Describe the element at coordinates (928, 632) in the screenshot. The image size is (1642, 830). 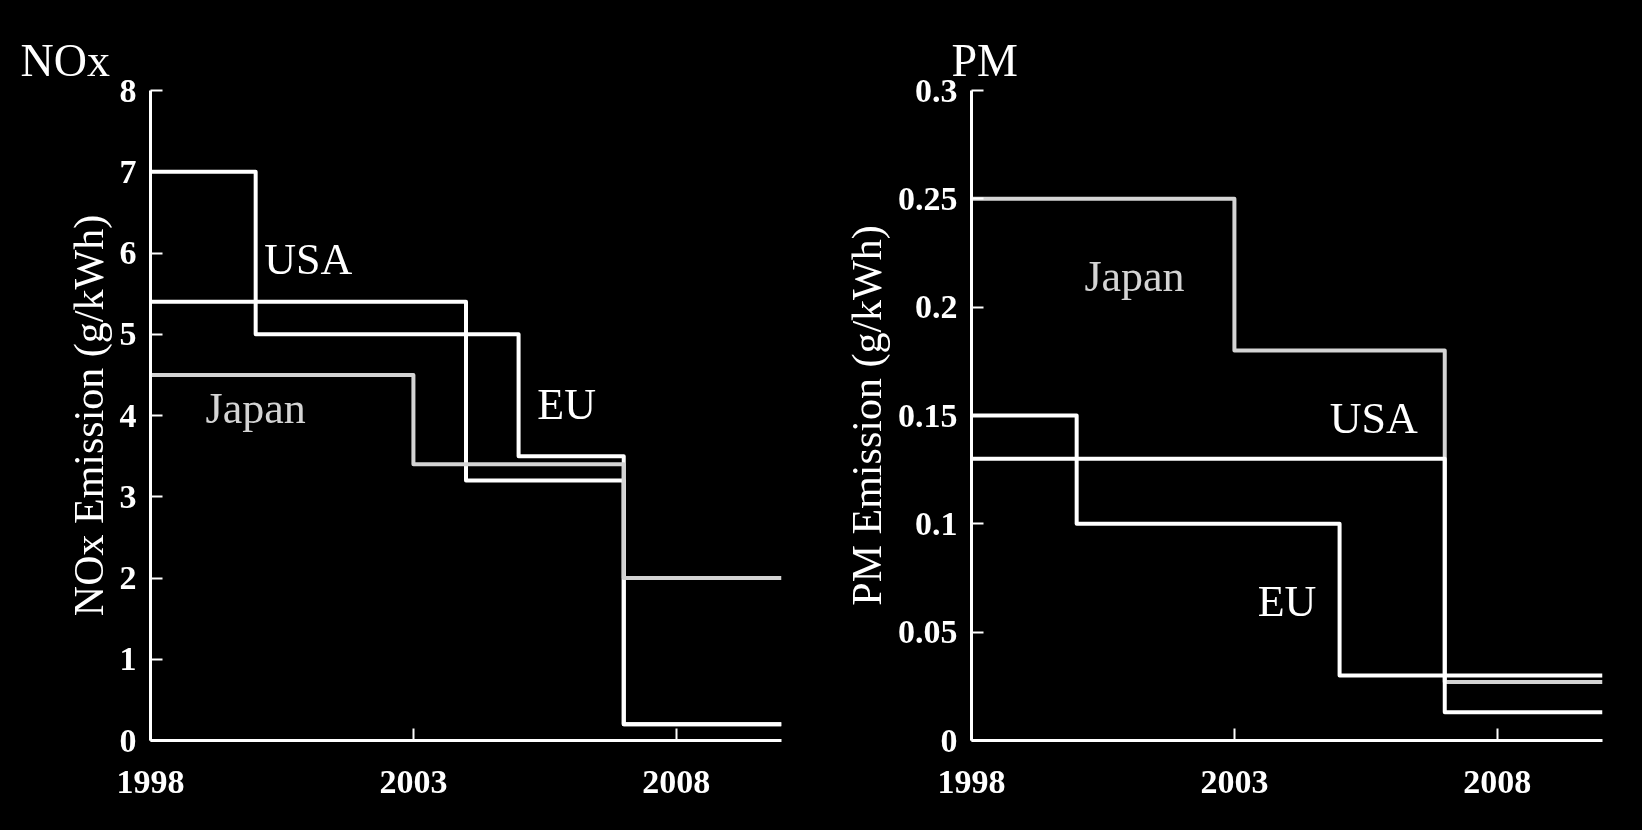
I see `y-tick-label: 0.05` at that location.